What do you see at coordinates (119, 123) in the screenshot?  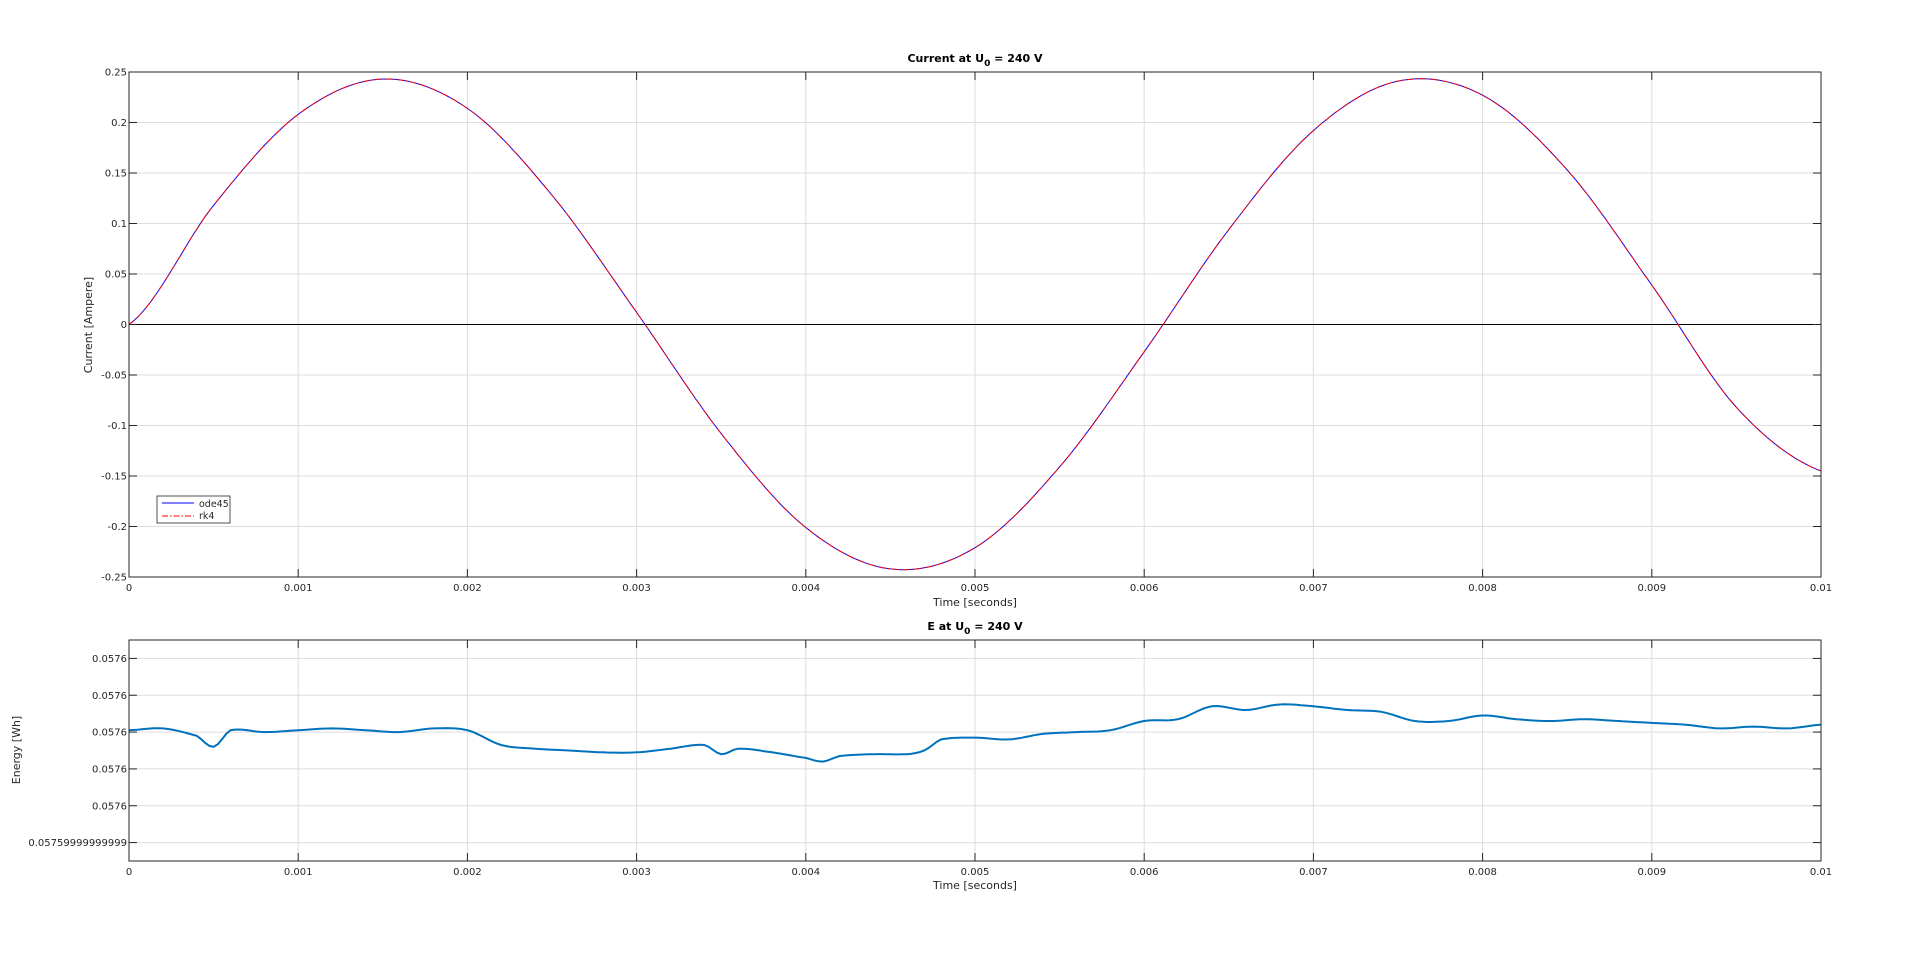 I see `current-ytick-label: 0.2` at bounding box center [119, 123].